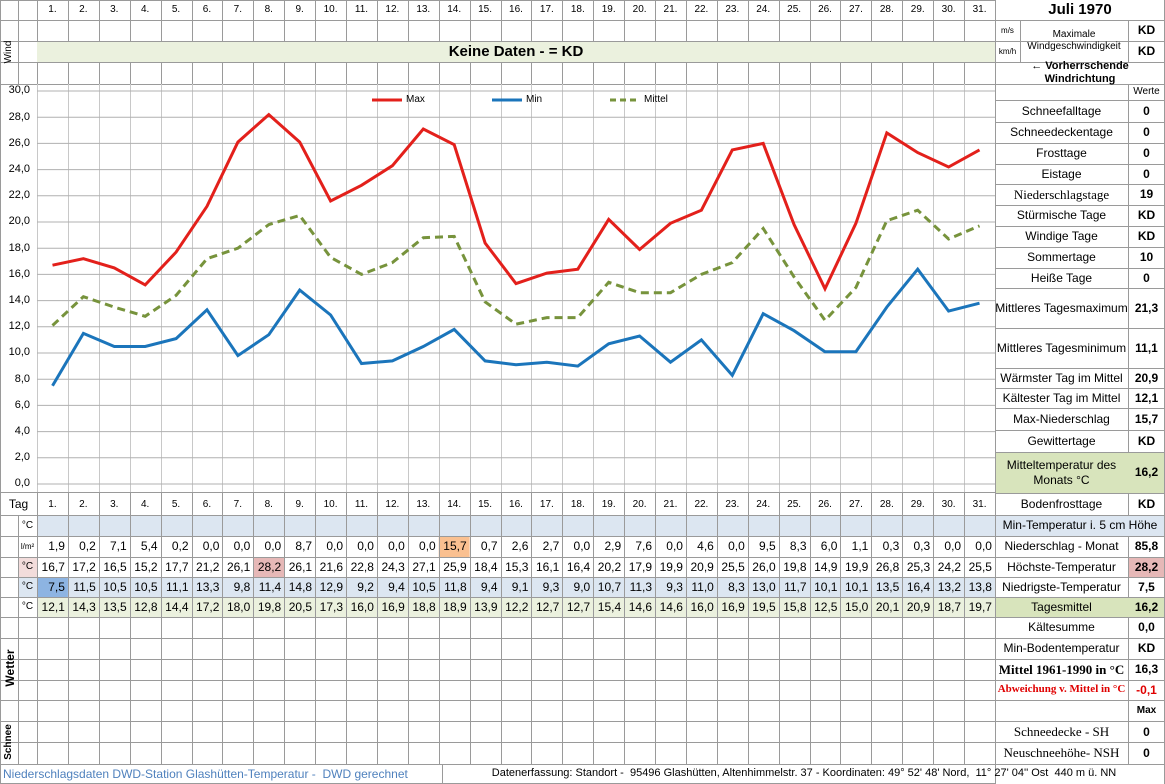  Describe the element at coordinates (917, 504) in the screenshot. I see `day-label: 29.` at that location.